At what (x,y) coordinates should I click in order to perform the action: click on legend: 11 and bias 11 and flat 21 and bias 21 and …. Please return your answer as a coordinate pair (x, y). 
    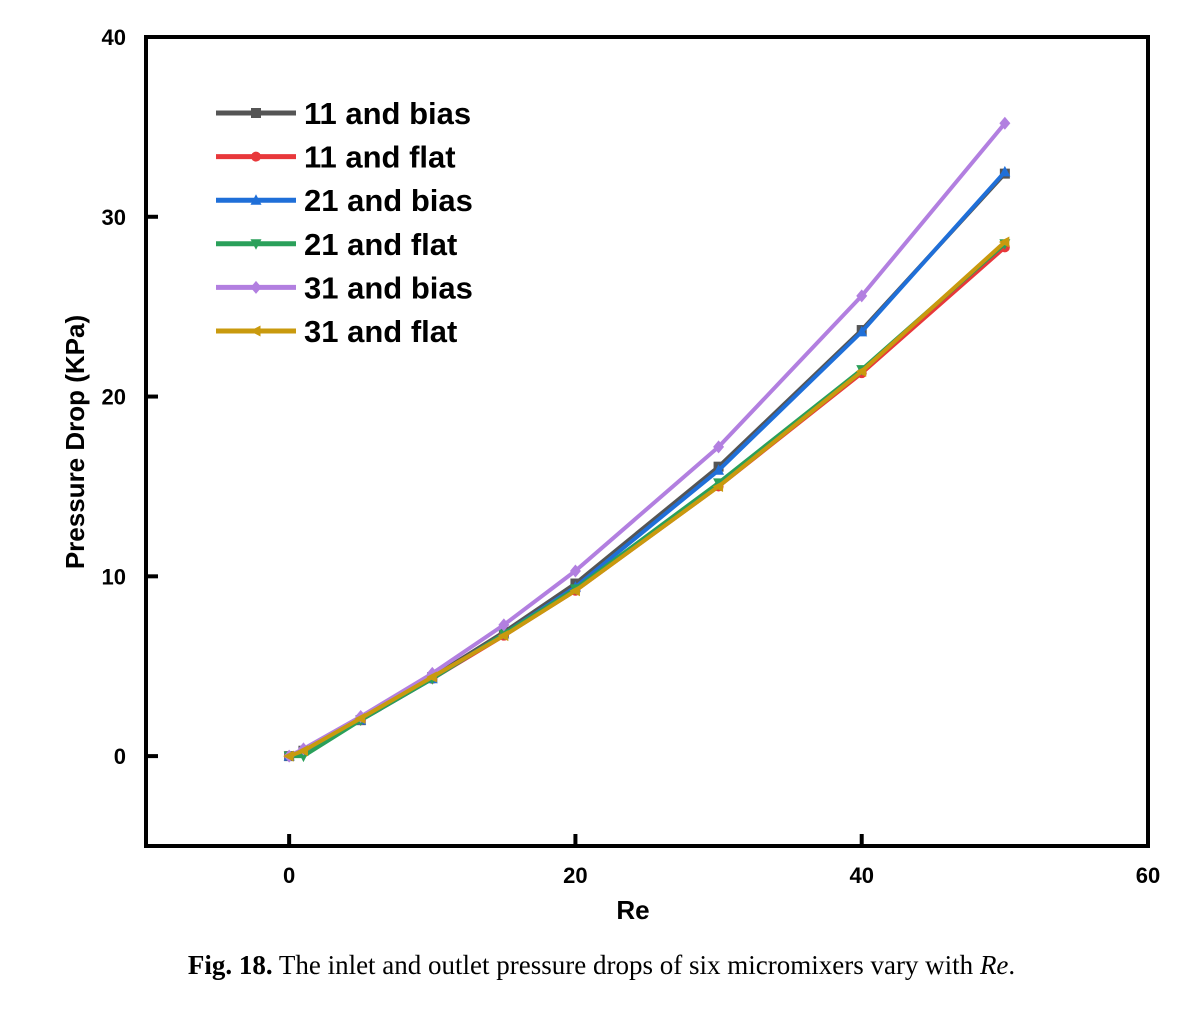
    Looking at the image, I should click on (344, 222).